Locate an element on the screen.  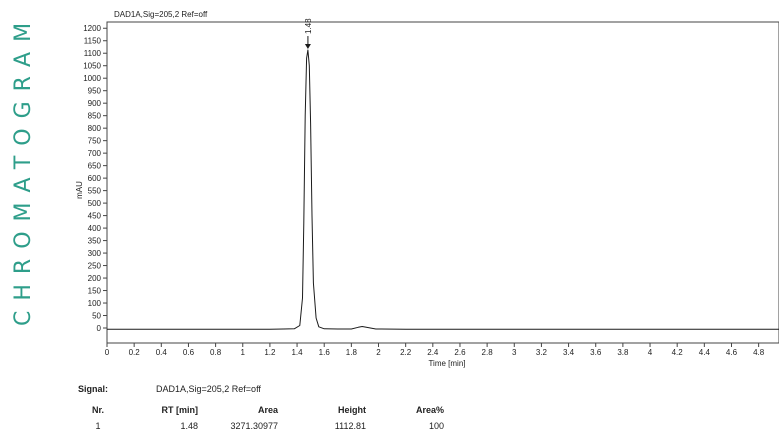
signal-value: DAD1A,Sig=205,2 Ref=off is located at coordinates (208, 389).